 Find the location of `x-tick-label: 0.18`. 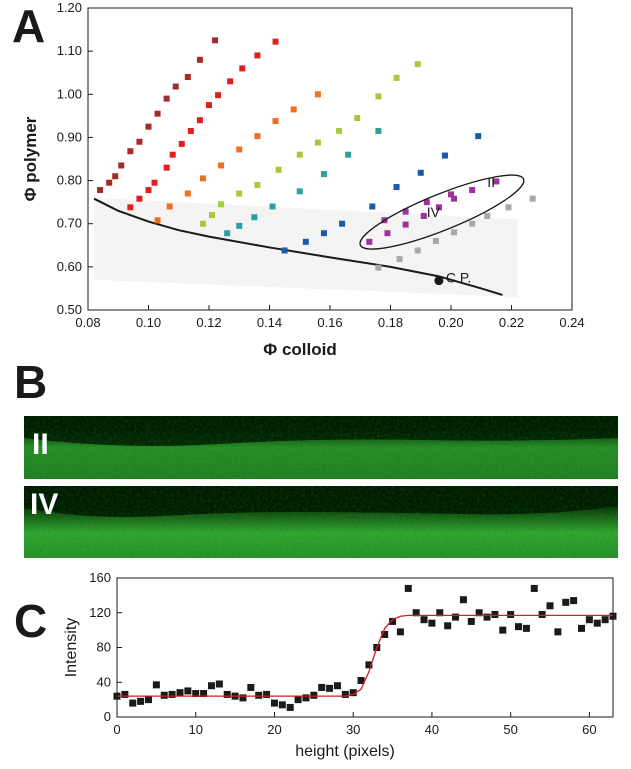

x-tick-label: 0.18 is located at coordinates (390, 322).